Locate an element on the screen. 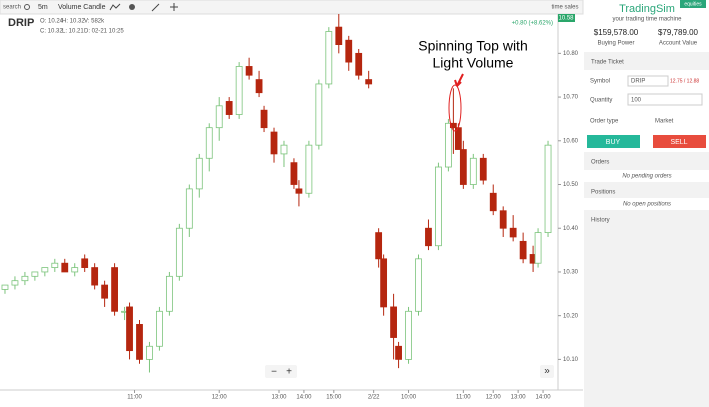  quantity-value: 100 is located at coordinates (636, 101).